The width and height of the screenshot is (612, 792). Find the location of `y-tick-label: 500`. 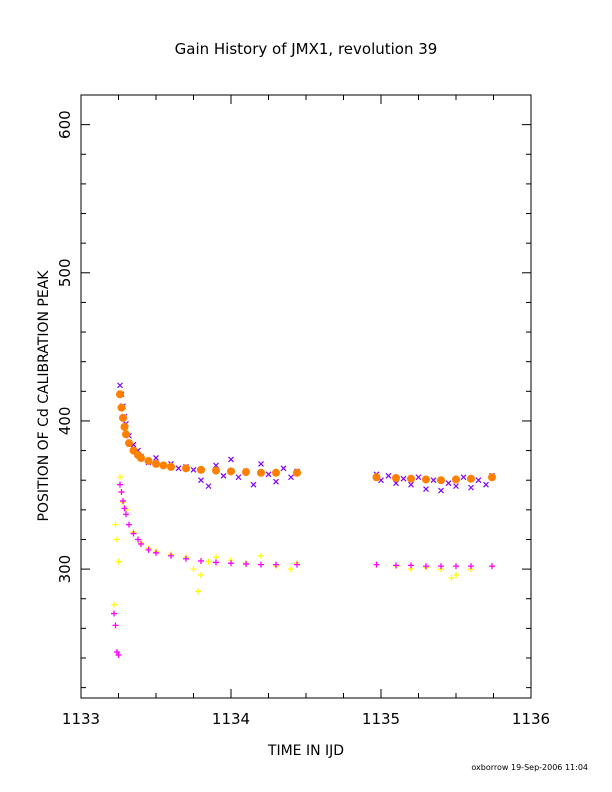

y-tick-label: 500 is located at coordinates (65, 272).